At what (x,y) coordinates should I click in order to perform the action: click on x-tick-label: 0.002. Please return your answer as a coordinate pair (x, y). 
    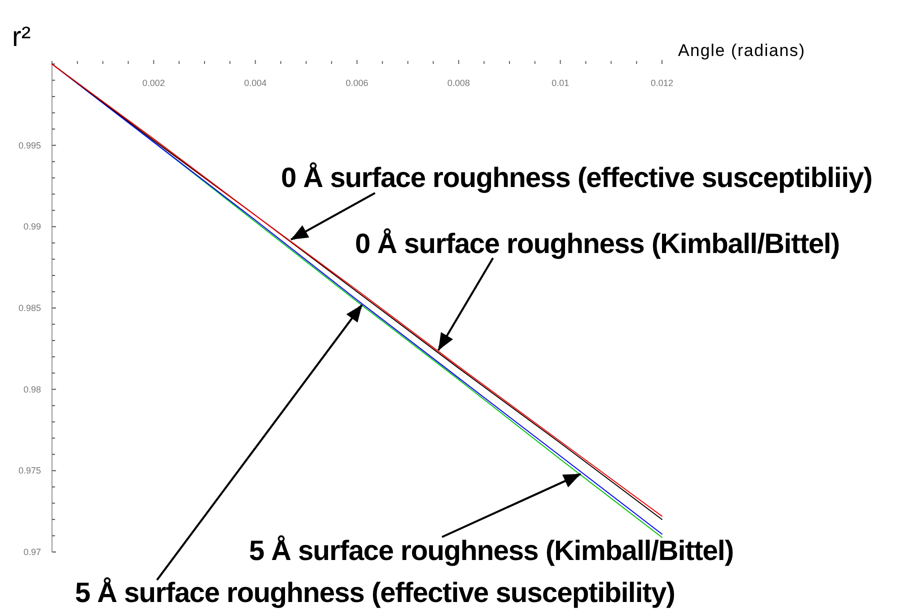
    Looking at the image, I should click on (153, 83).